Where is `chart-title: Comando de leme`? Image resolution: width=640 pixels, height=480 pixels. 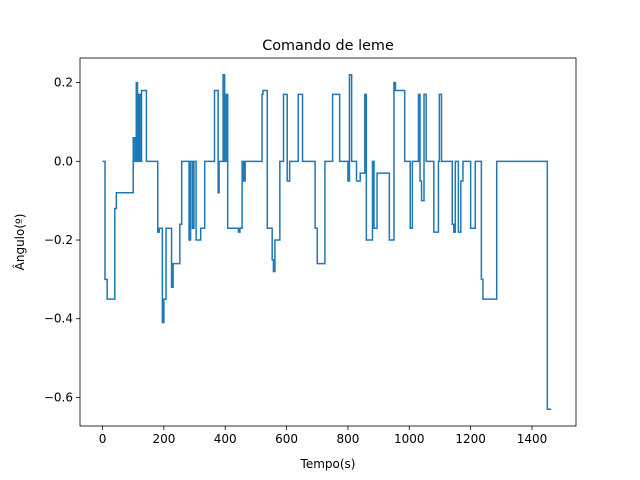
chart-title: Comando de leme is located at coordinates (328, 46).